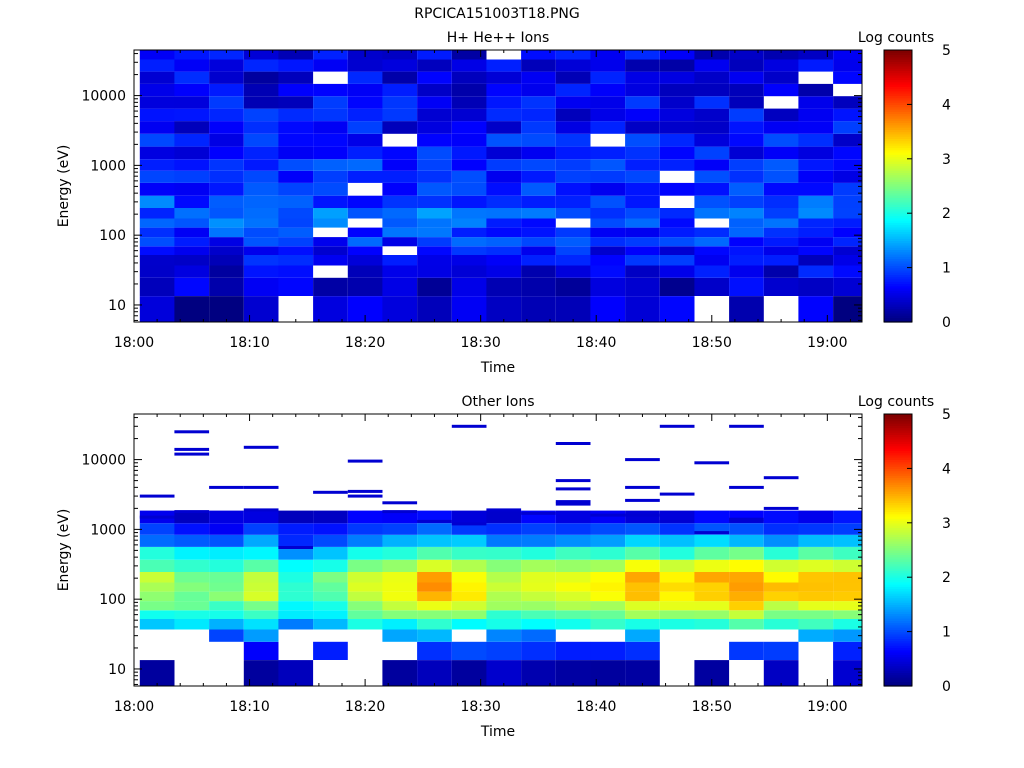  Describe the element at coordinates (946, 633) in the screenshot. I see `colorbar-tick-label: 1` at that location.